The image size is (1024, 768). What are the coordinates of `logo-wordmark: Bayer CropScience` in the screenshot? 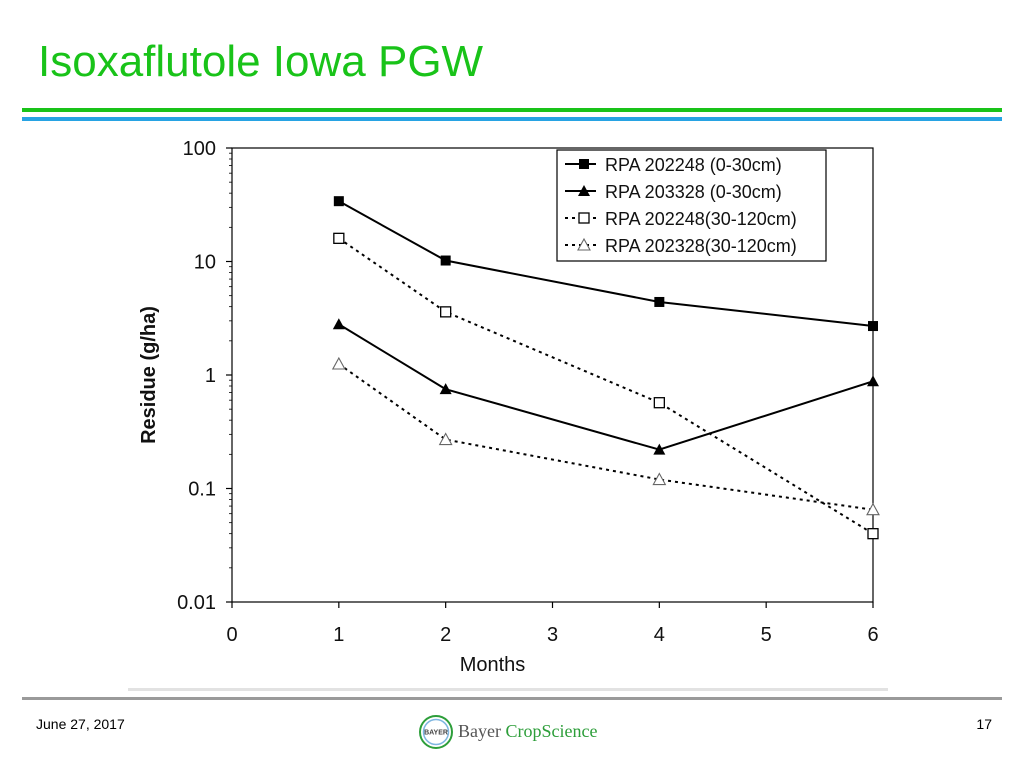 It's located at (527, 731).